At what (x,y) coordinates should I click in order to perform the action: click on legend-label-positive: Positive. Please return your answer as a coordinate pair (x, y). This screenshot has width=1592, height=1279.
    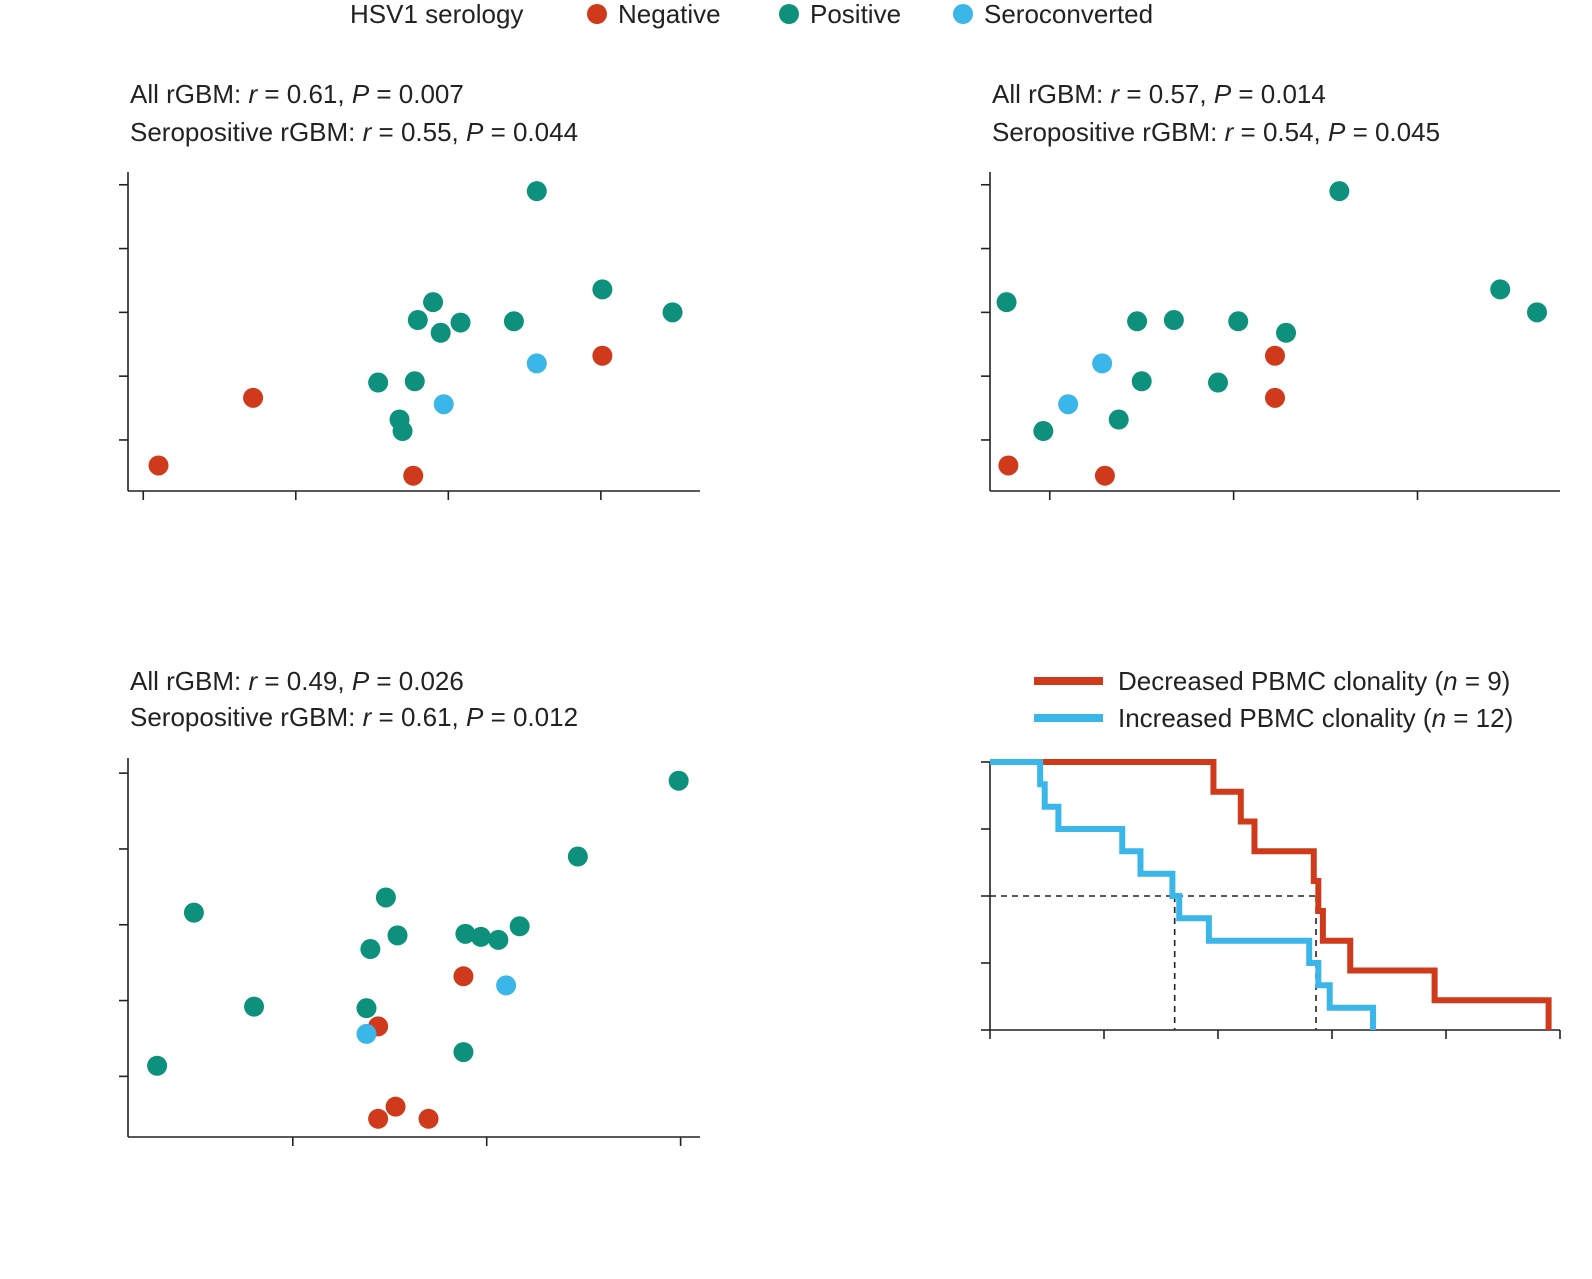
    Looking at the image, I should click on (855, 14).